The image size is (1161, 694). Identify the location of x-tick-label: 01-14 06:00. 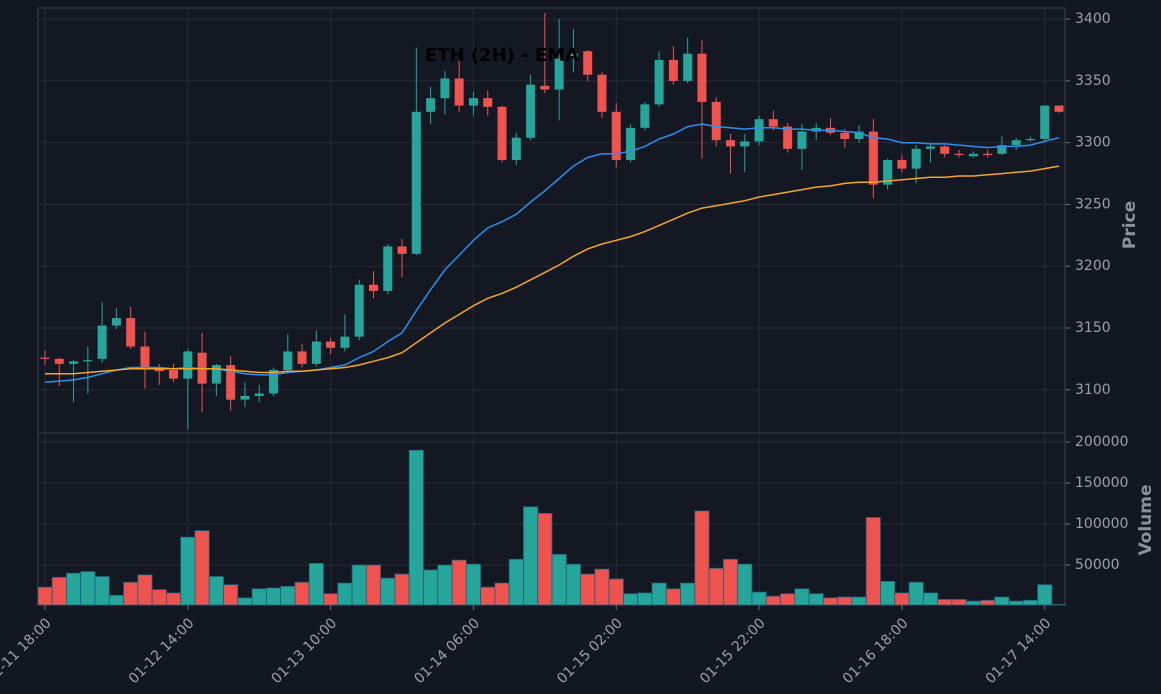
(447, 651).